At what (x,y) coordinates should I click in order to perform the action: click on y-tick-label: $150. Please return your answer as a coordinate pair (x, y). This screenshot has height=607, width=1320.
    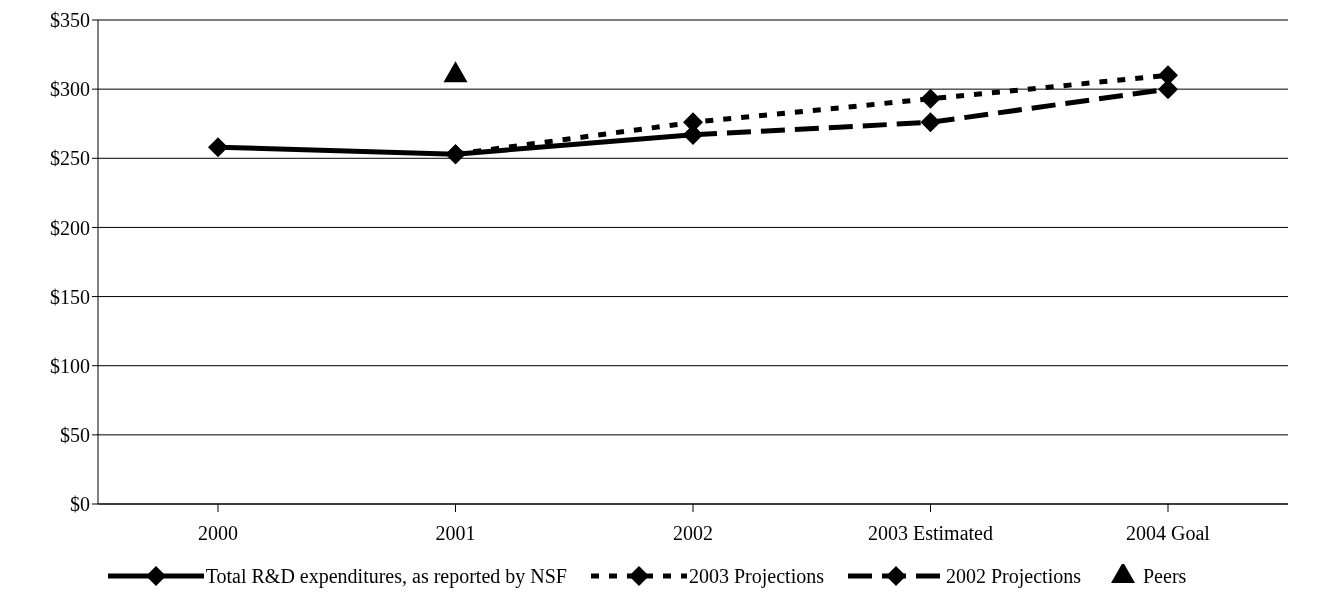
    Looking at the image, I should click on (70, 296).